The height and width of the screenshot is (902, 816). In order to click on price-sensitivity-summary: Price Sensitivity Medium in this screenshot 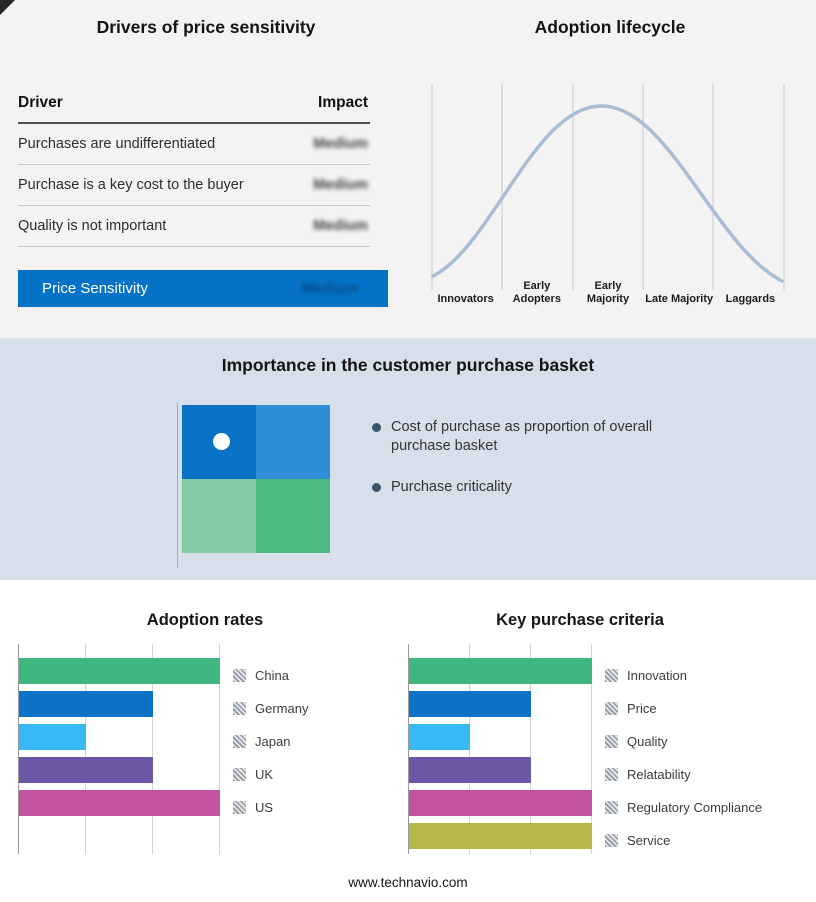, I will do `click(203, 288)`.